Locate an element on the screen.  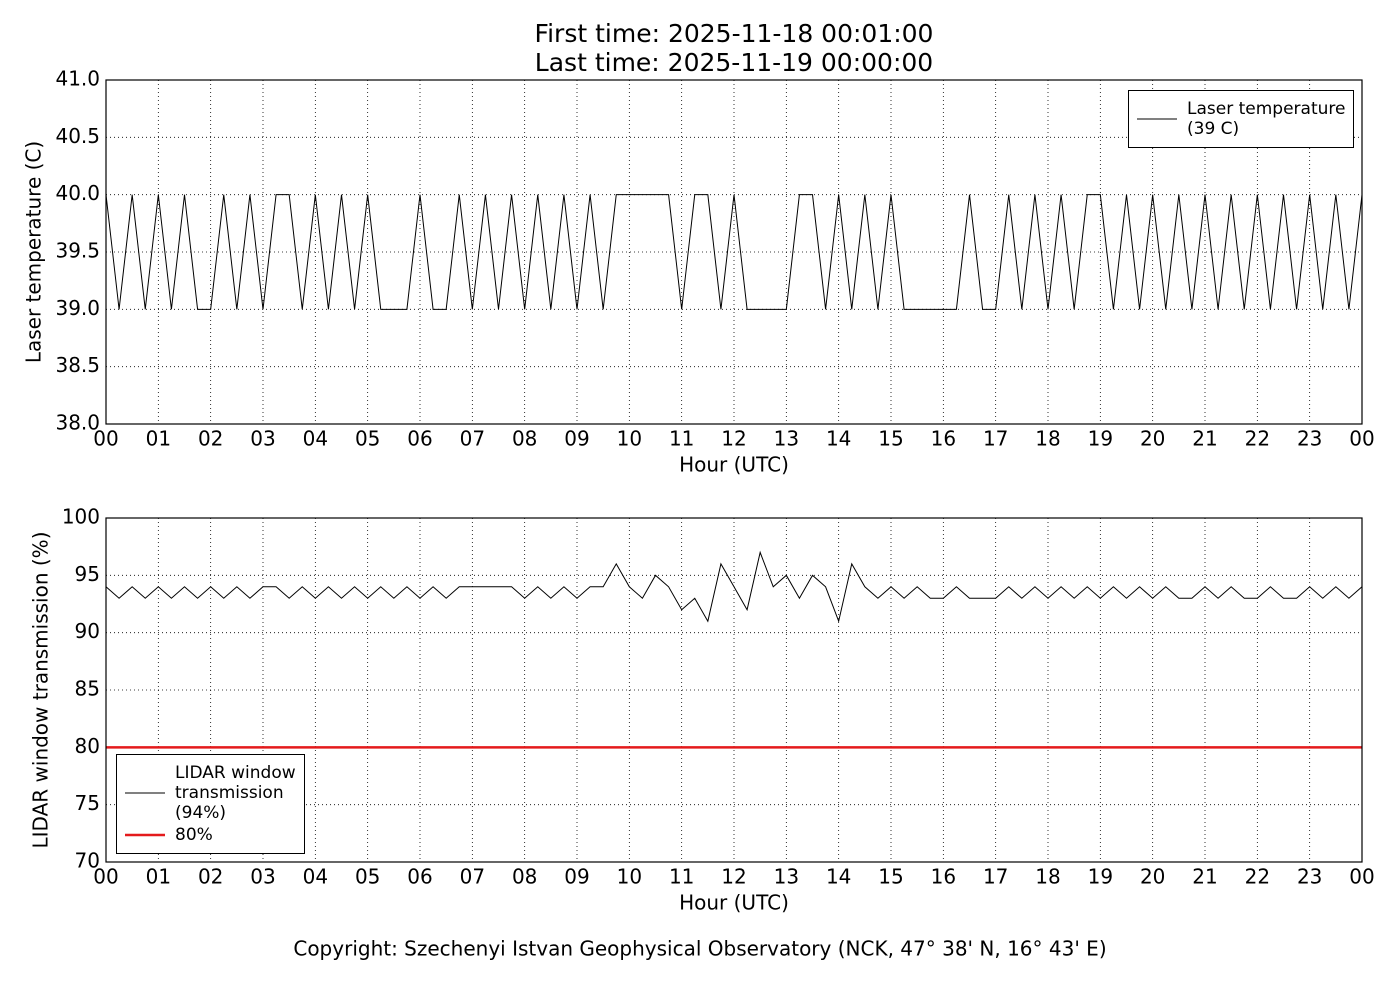
legend-item: LIDAR window transmission (94%) is located at coordinates (210, 793).